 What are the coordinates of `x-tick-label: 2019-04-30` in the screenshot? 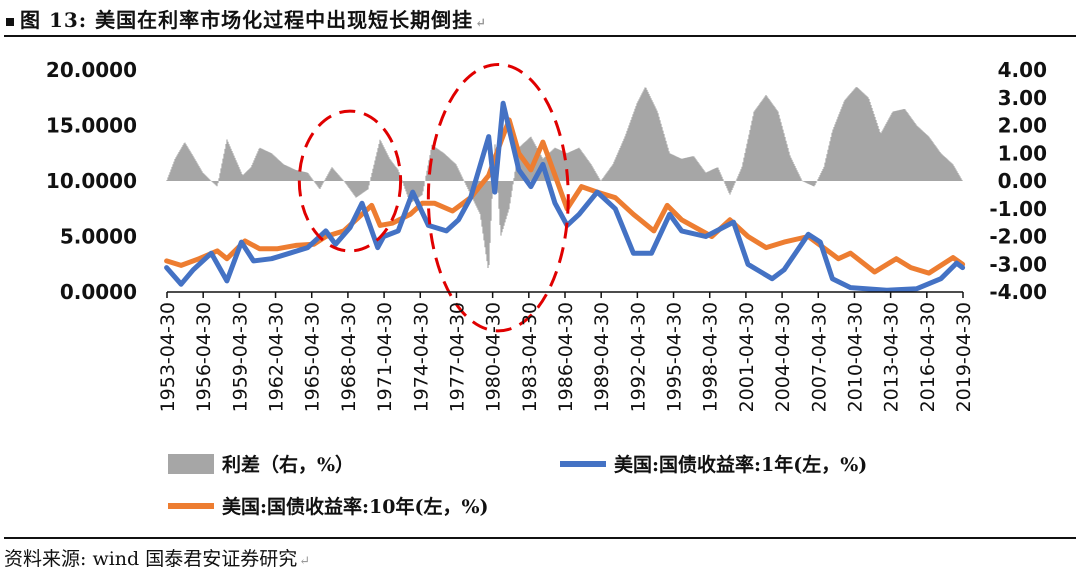 It's located at (964, 357).